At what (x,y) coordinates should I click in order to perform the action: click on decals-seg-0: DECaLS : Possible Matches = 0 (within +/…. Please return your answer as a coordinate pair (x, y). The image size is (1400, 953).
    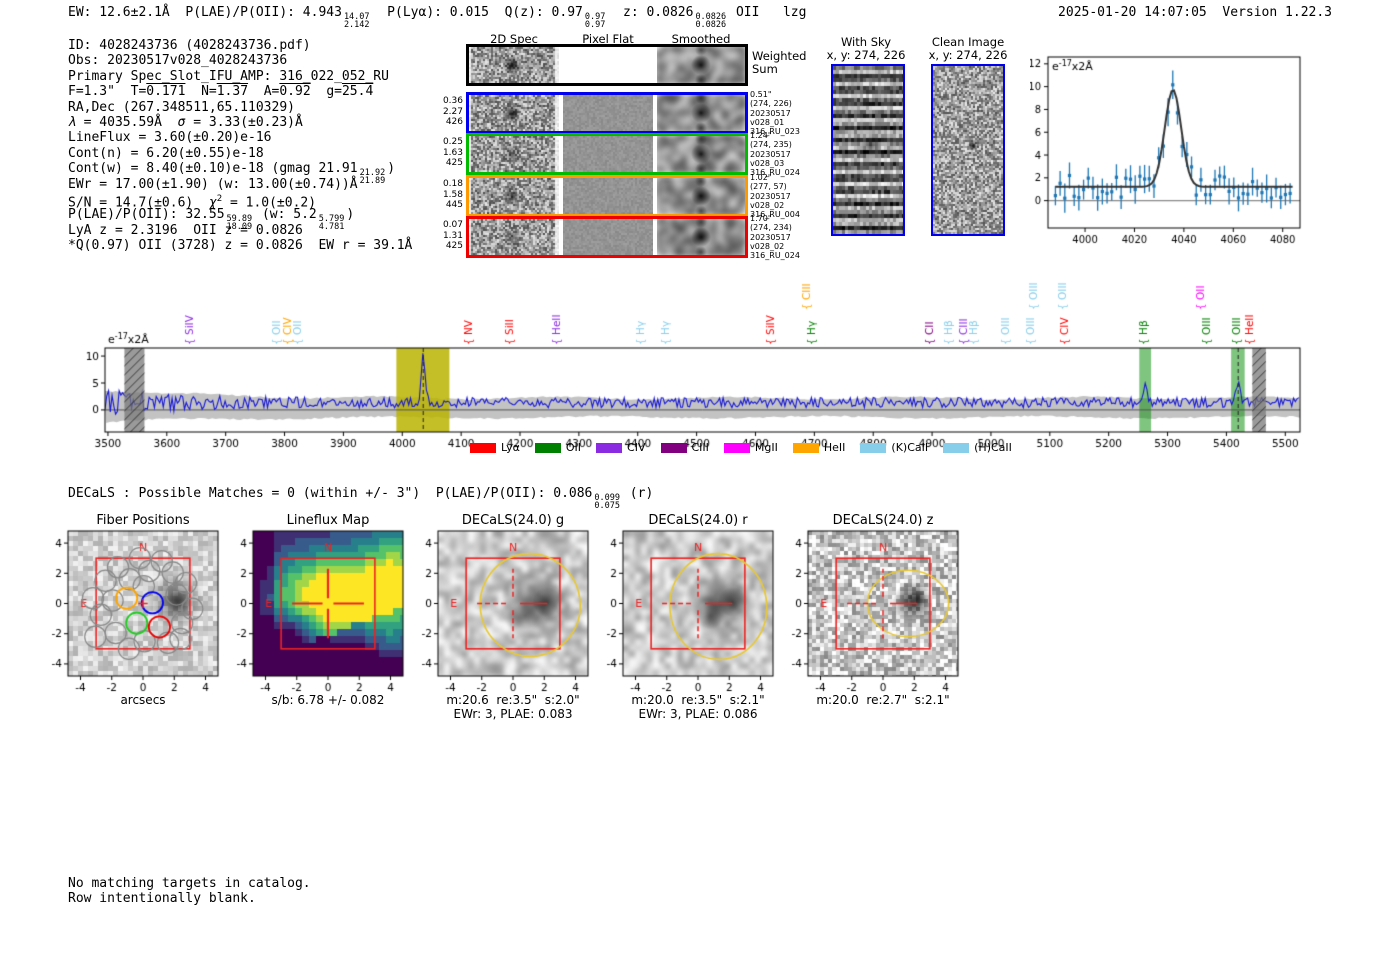
    Looking at the image, I should click on (330, 493).